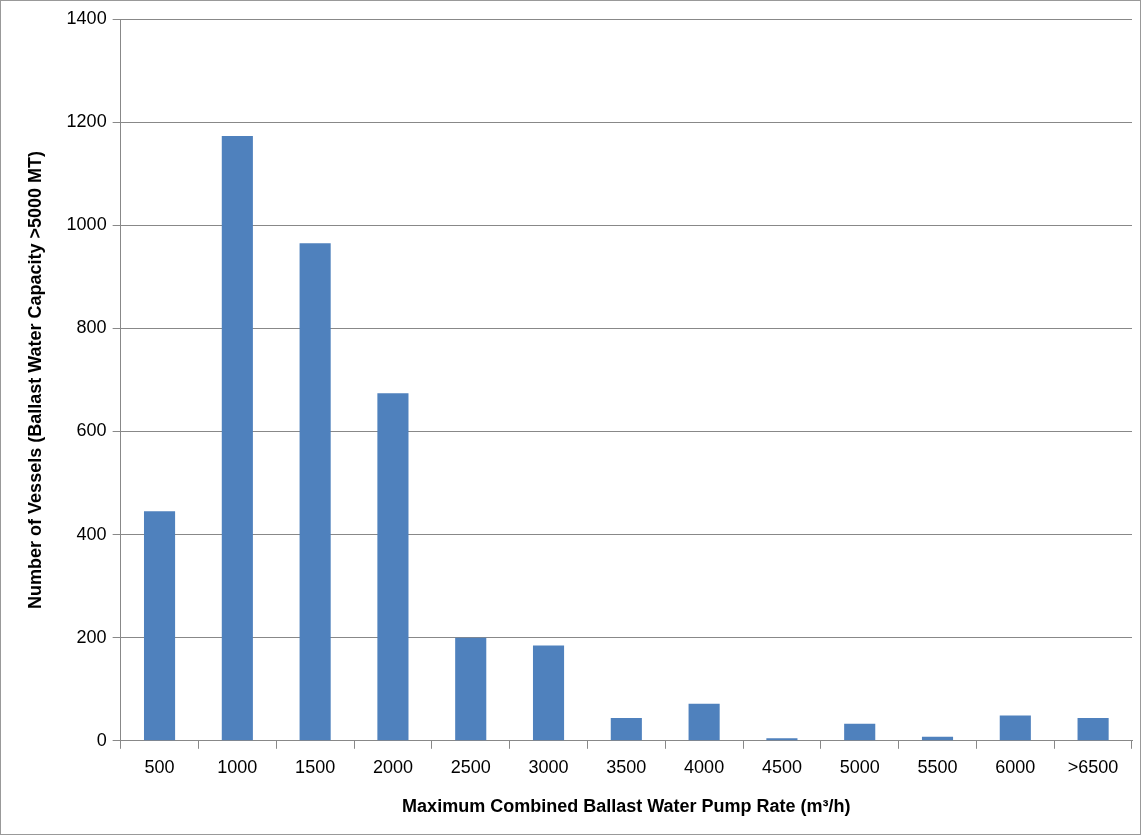  I want to click on y-axis-title: Number of Vessels (Ballast Water Capacity >5000 MT), so click(34, 379).